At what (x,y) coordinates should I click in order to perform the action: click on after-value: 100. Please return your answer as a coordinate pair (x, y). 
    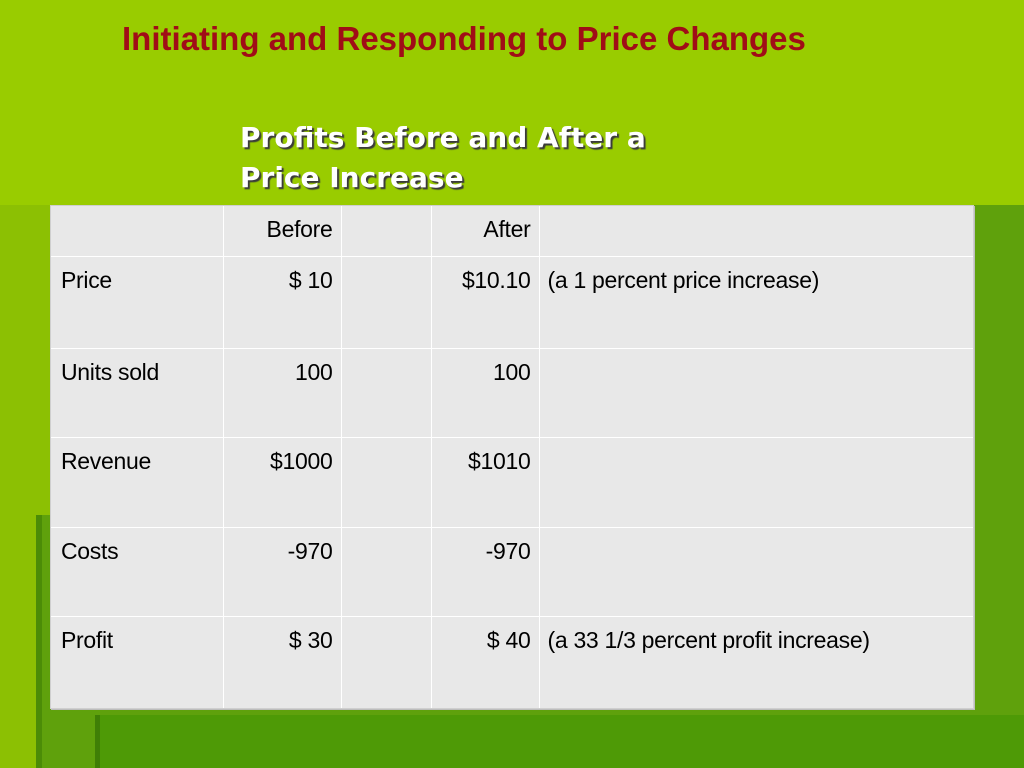
    Looking at the image, I should click on (485, 393).